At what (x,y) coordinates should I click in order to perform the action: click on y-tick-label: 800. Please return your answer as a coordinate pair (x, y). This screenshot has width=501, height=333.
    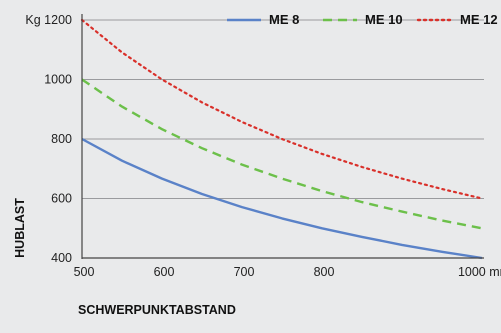
    Looking at the image, I should click on (61, 139).